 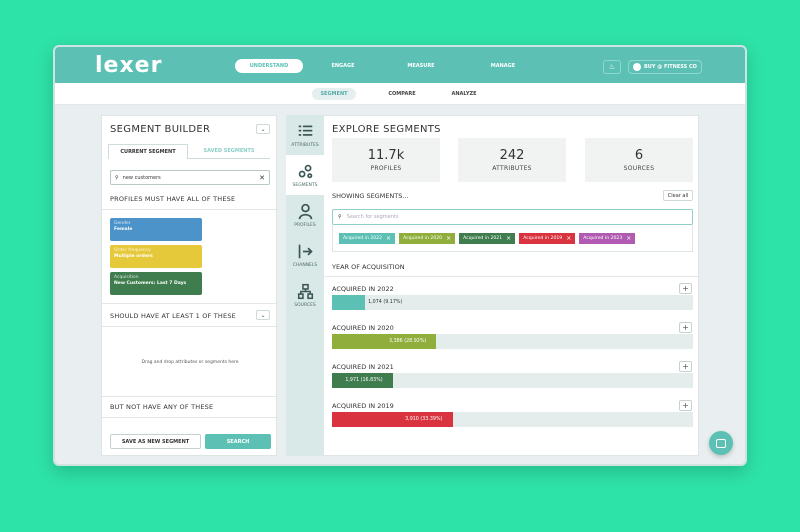 What do you see at coordinates (483, 238) in the screenshot?
I see `tag-label: Acquired in 2021` at bounding box center [483, 238].